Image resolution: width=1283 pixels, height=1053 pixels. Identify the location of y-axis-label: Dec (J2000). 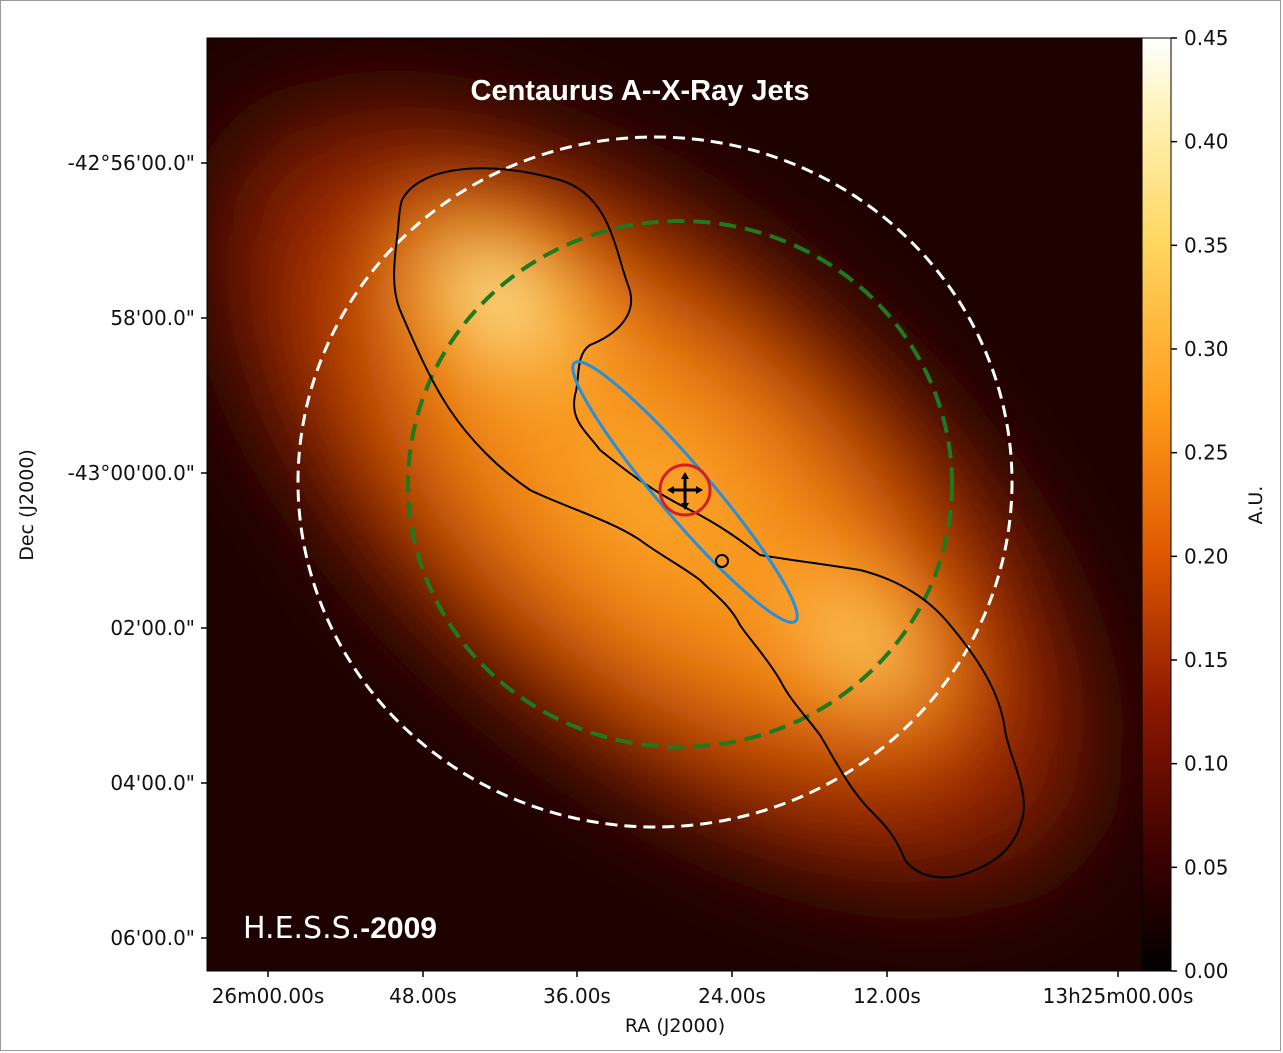
(27, 505).